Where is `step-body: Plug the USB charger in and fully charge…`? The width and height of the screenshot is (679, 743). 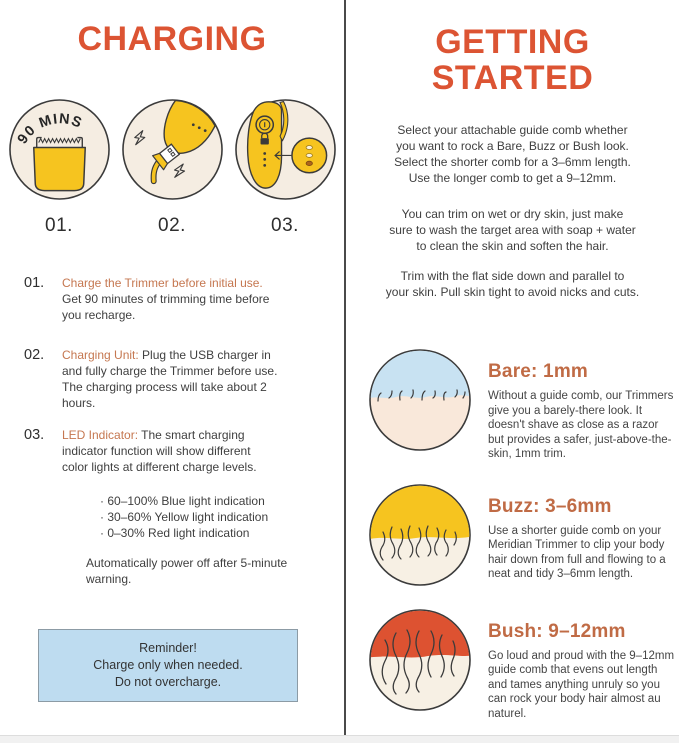
step-body: Plug the USB charger in and fully charge… is located at coordinates (170, 379).